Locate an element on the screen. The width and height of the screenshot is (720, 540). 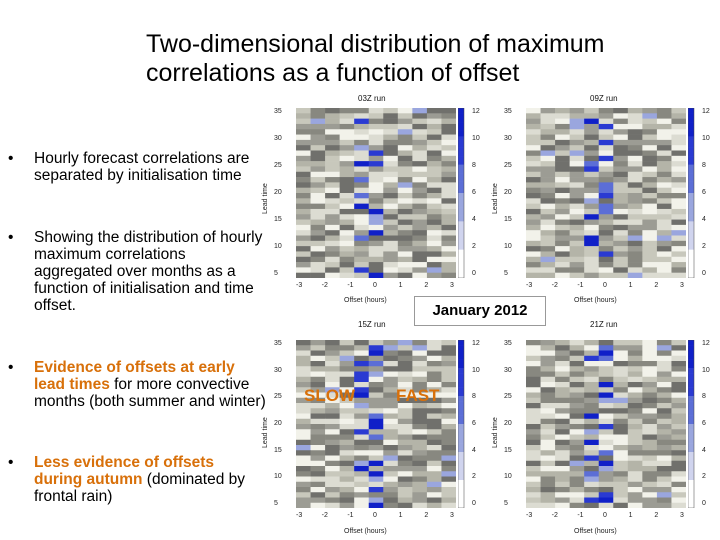
x-axis-label: Offset (hours) is located at coordinates (365, 300).